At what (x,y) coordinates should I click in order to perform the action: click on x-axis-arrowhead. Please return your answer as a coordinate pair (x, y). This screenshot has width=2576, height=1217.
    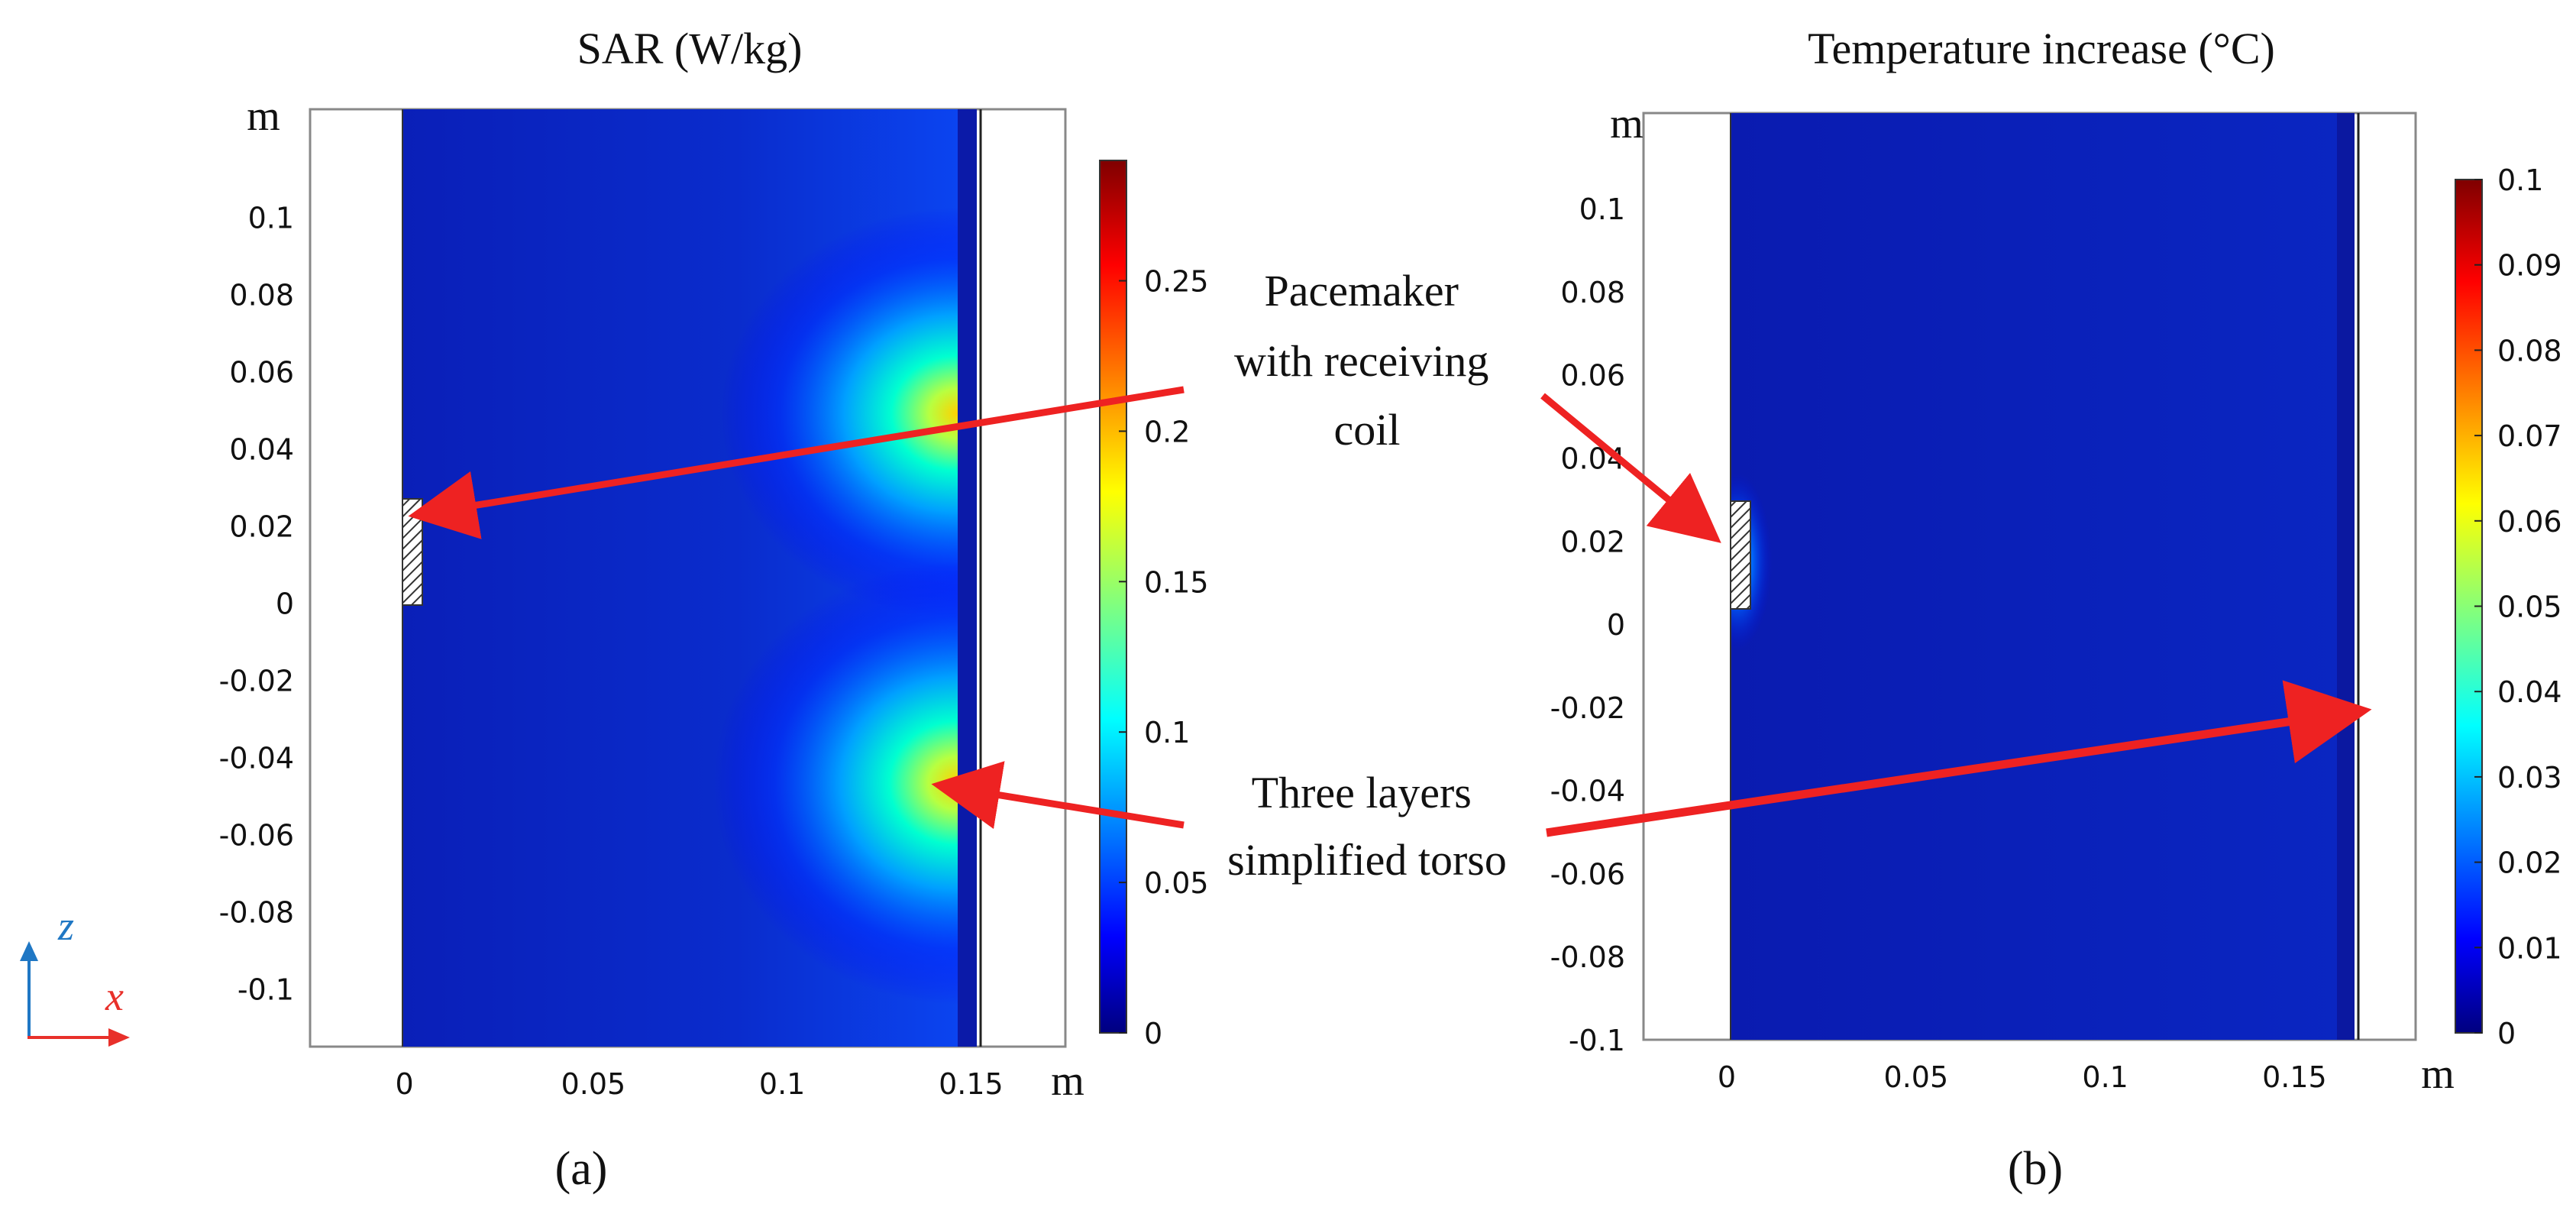
    Looking at the image, I should click on (119, 1037).